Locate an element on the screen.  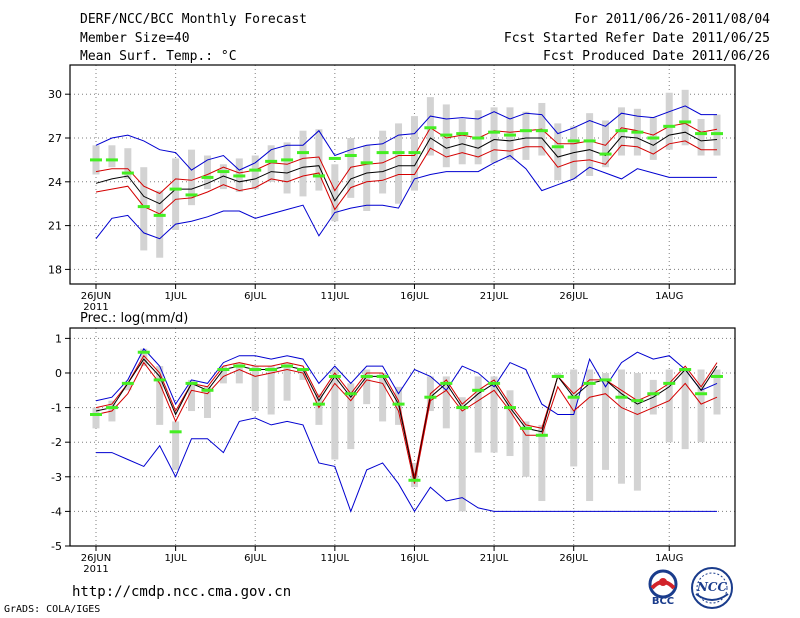
prec-xtick-label: 1AUG is located at coordinates (669, 558).